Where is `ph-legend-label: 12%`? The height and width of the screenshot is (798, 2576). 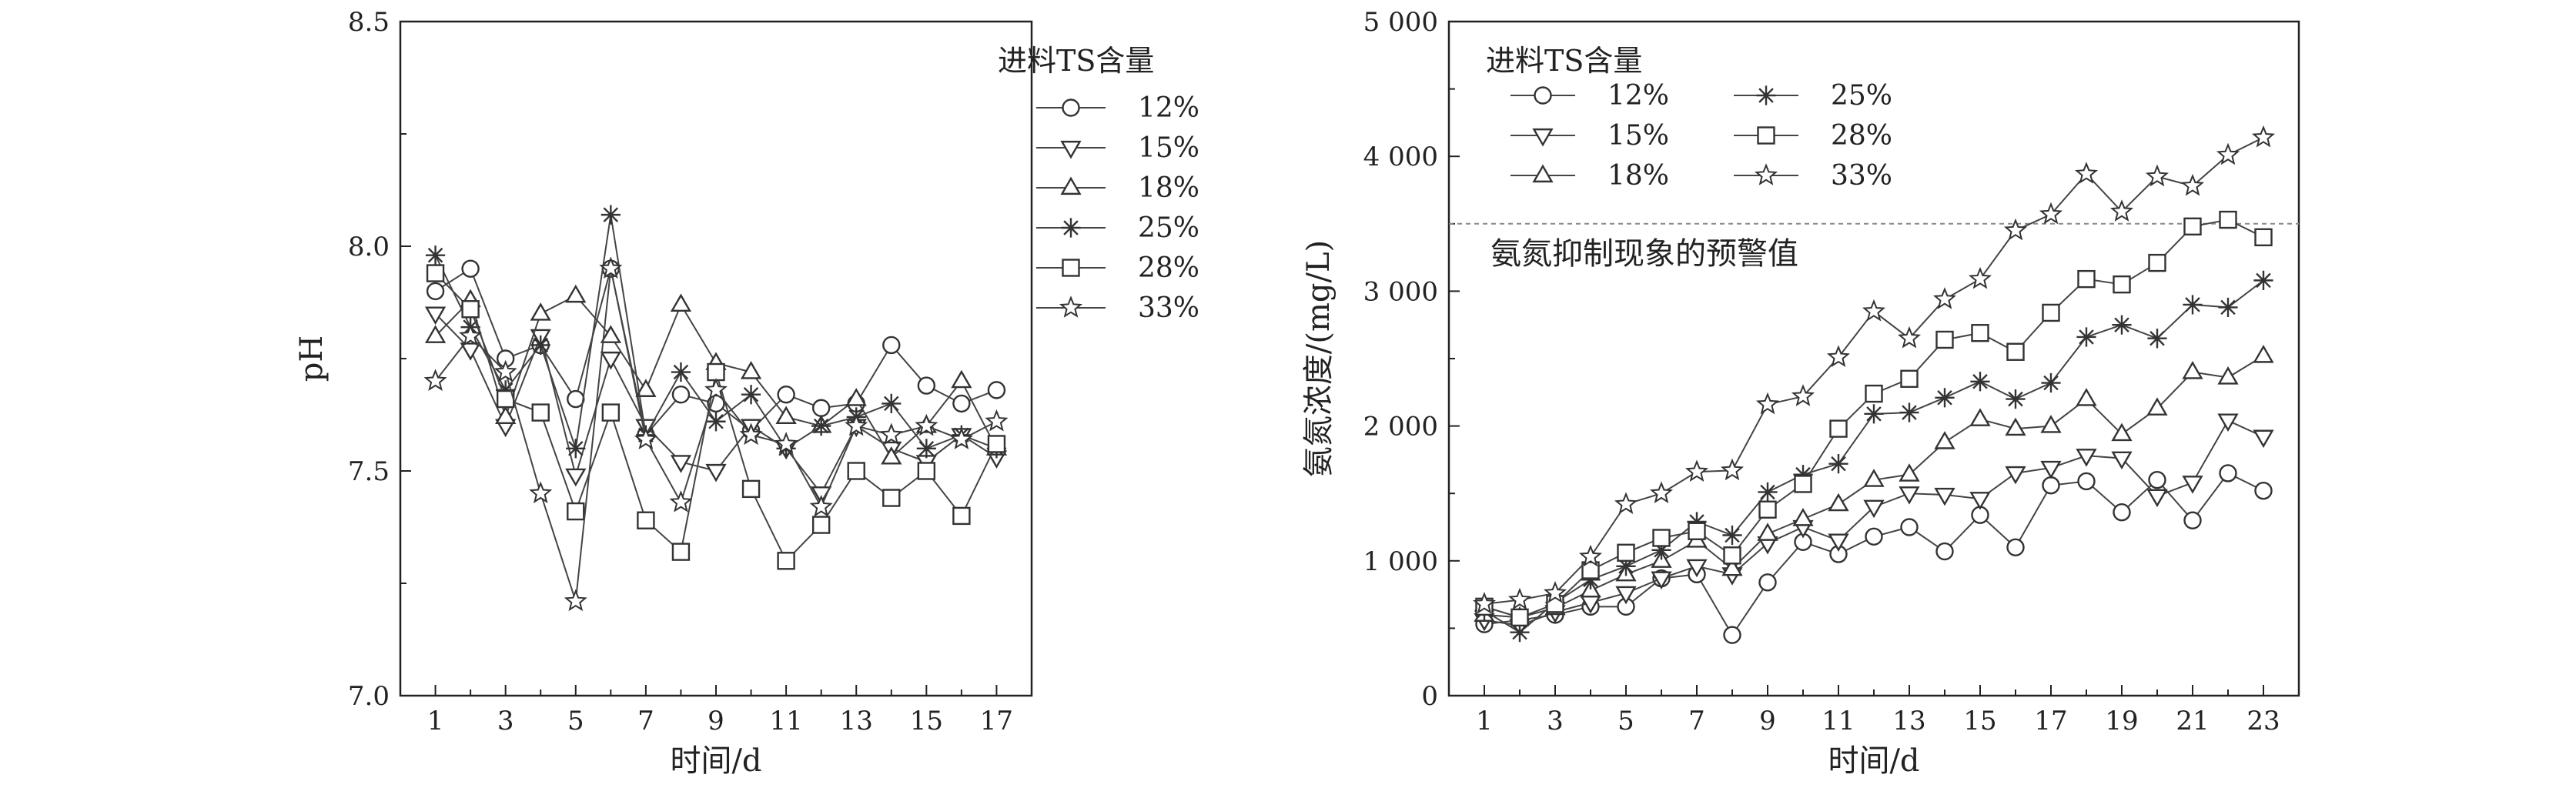
ph-legend-label: 12% is located at coordinates (1169, 108).